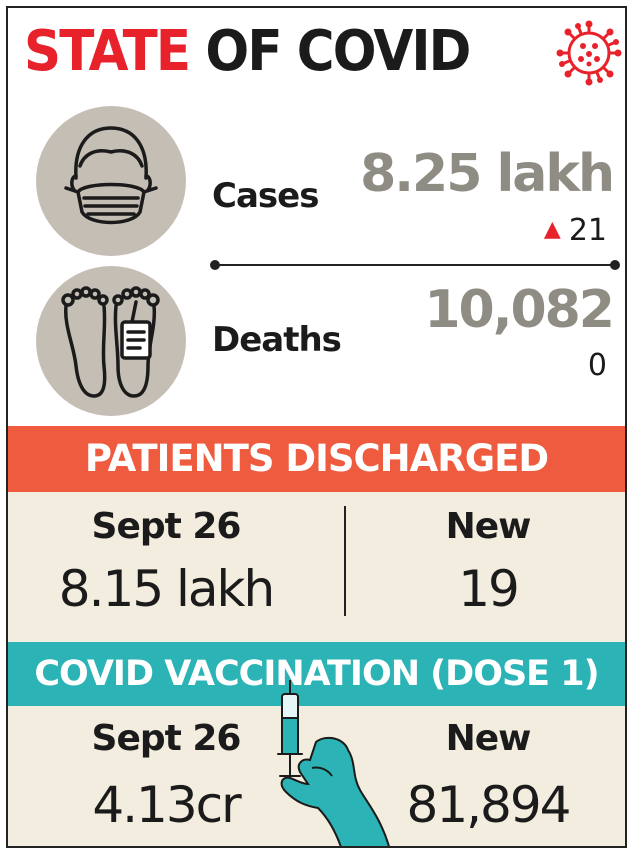  Describe the element at coordinates (489, 589) in the screenshot. I see `discharged-right-value: 19` at that location.